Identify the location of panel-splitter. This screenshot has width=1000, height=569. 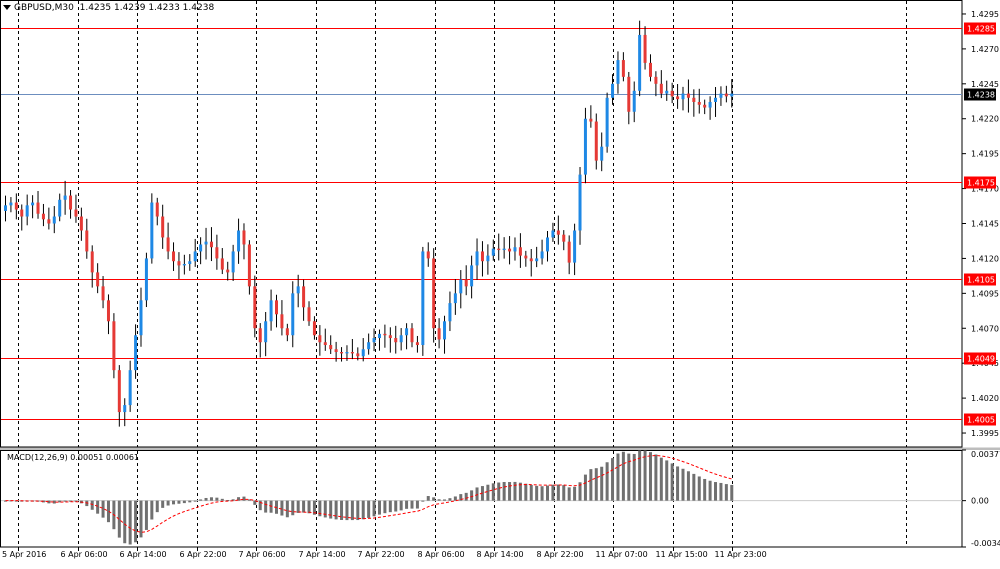
(500, 449).